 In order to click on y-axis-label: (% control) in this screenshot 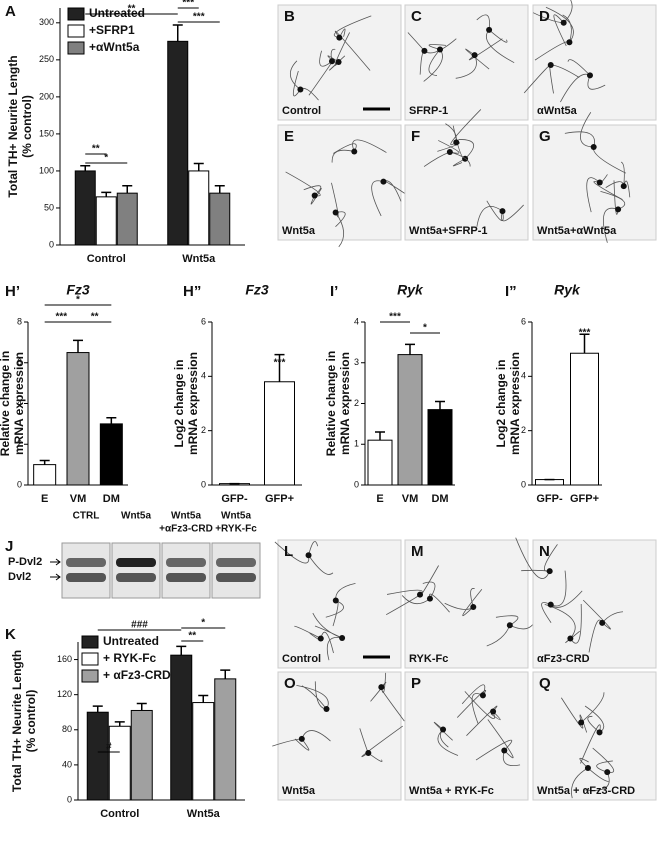, I will do `click(27, 126)`.